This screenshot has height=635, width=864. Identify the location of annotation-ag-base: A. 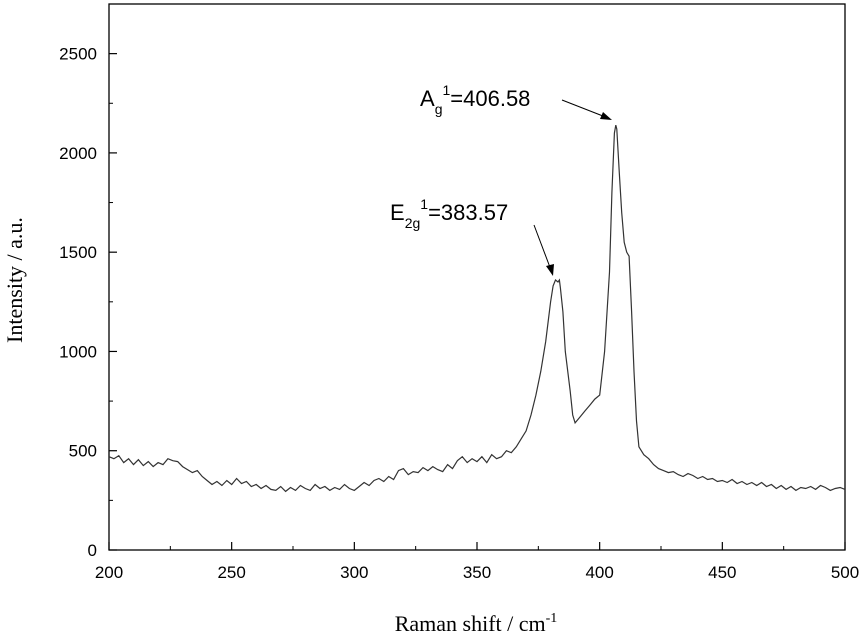
(427, 98).